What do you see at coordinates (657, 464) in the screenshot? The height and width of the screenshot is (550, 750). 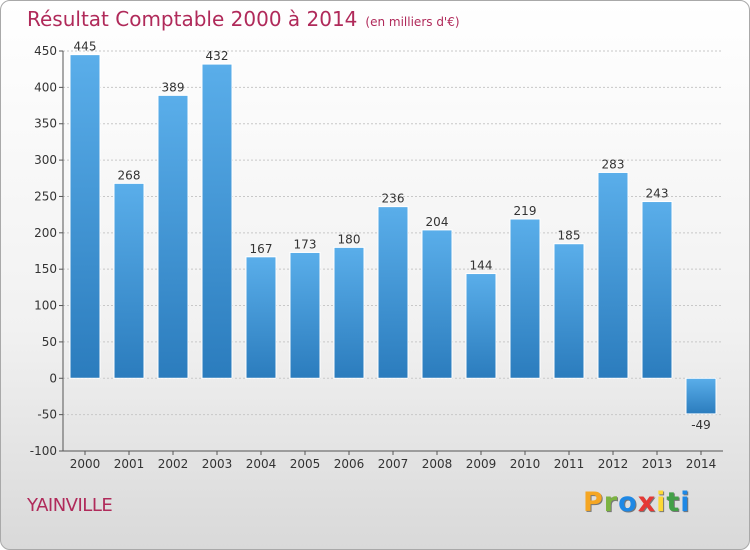 I see `x-tick-label: 2013` at bounding box center [657, 464].